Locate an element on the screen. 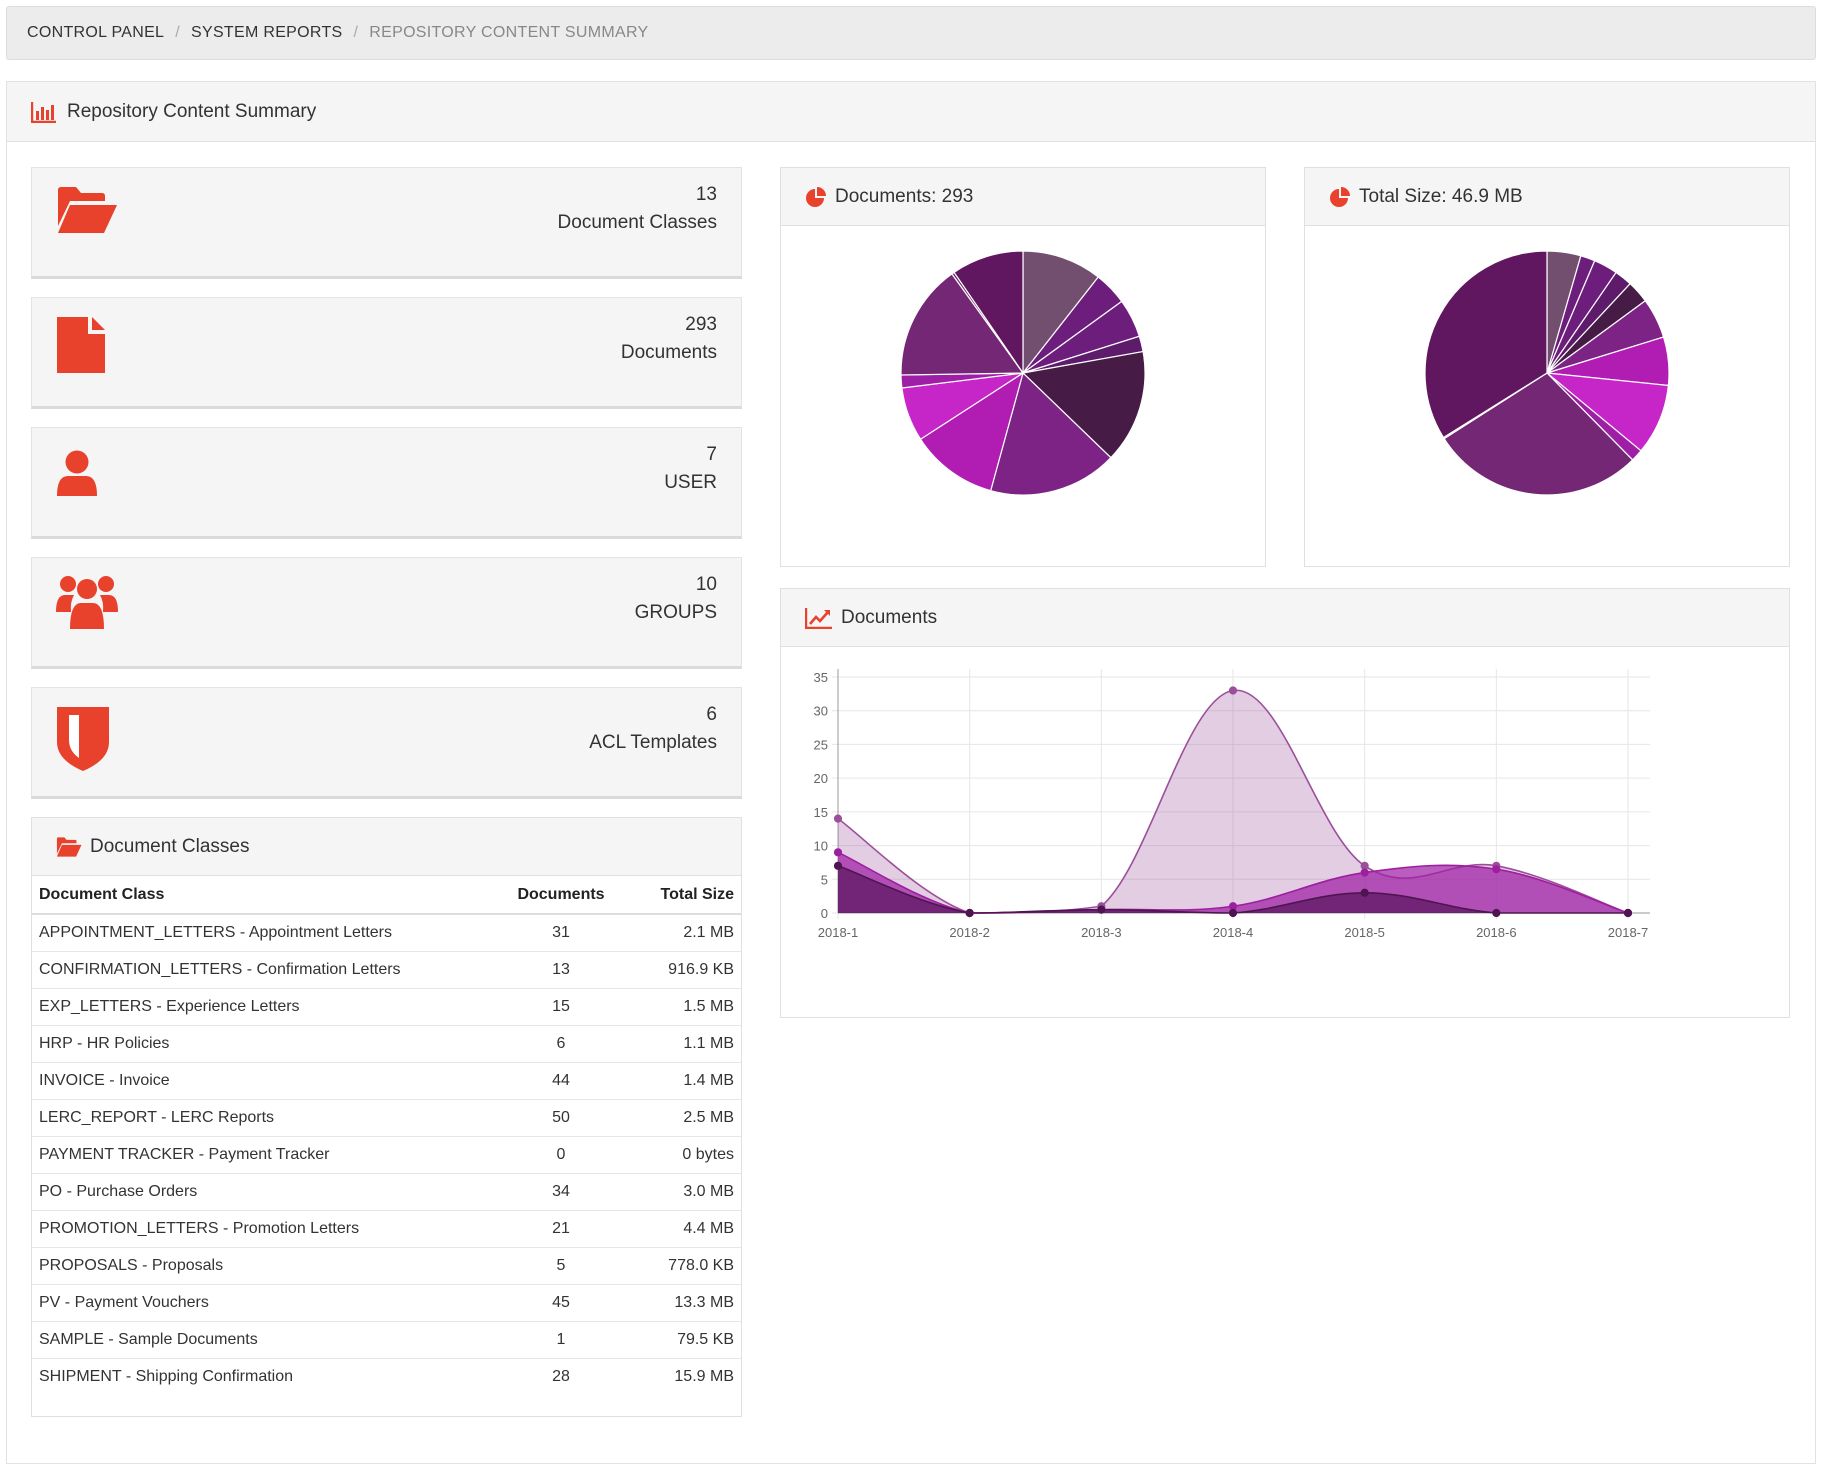  total-size-cell: 79.5 KB is located at coordinates (686, 1340).